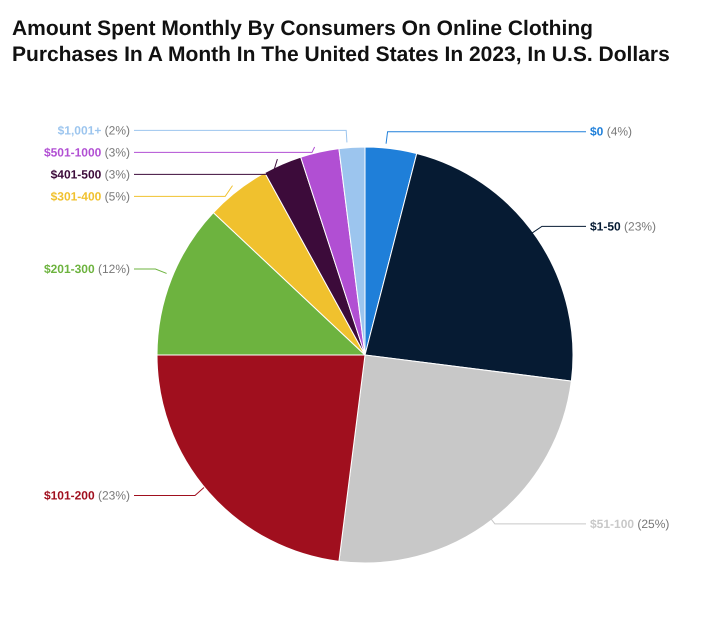 This screenshot has height=630, width=720. Describe the element at coordinates (617, 131) in the screenshot. I see `data-label: (4%)` at that location.